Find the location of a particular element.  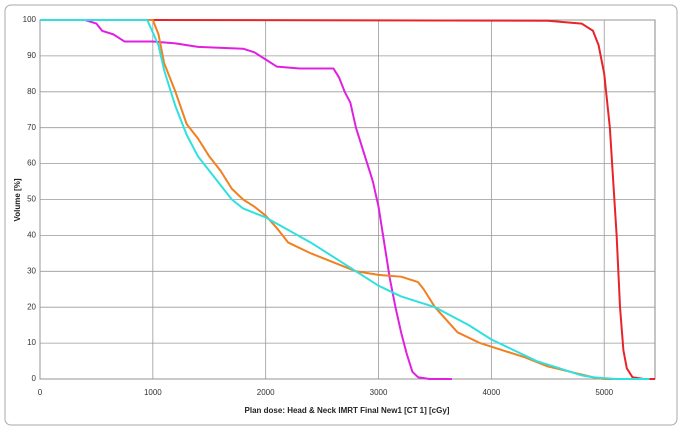

y-tick-label: 50 is located at coordinates (31, 199).